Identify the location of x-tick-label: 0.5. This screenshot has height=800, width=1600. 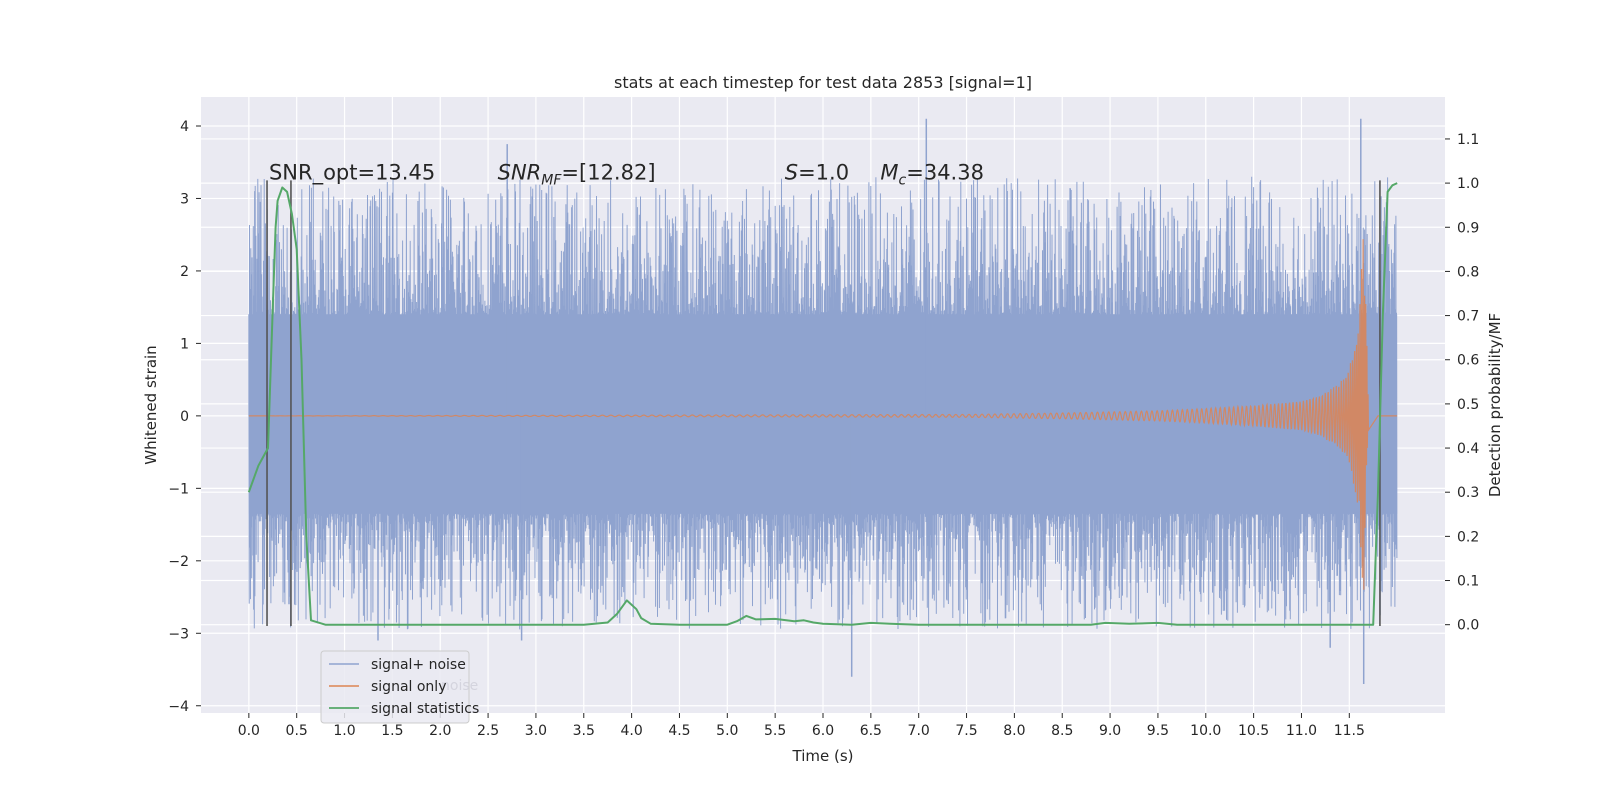
(297, 731).